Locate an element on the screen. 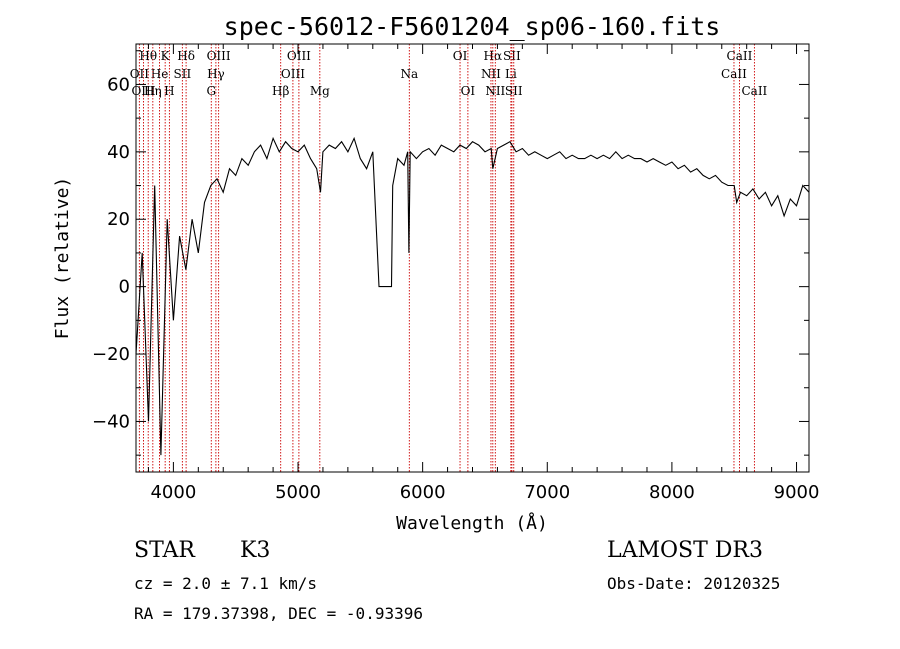  x-tick-label: 6000 is located at coordinates (423, 492).